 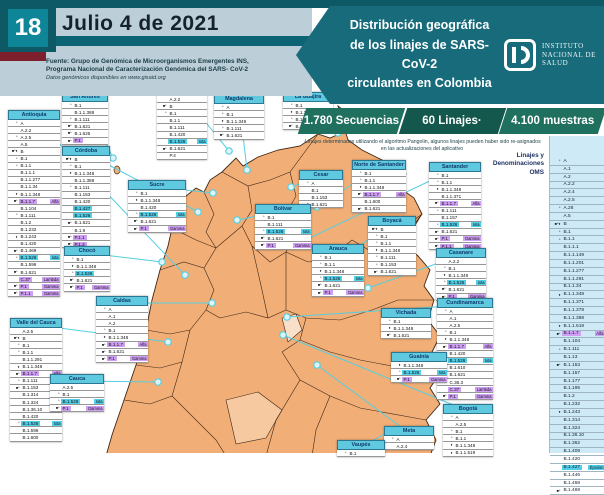 What do you see at coordinates (577, 405) in the screenshot?
I see `lineage-row: B.1.232` at bounding box center [577, 405].